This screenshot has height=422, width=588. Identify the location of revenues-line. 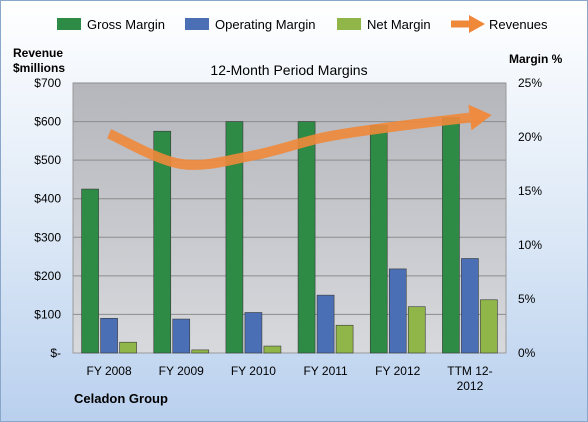
(289, 141).